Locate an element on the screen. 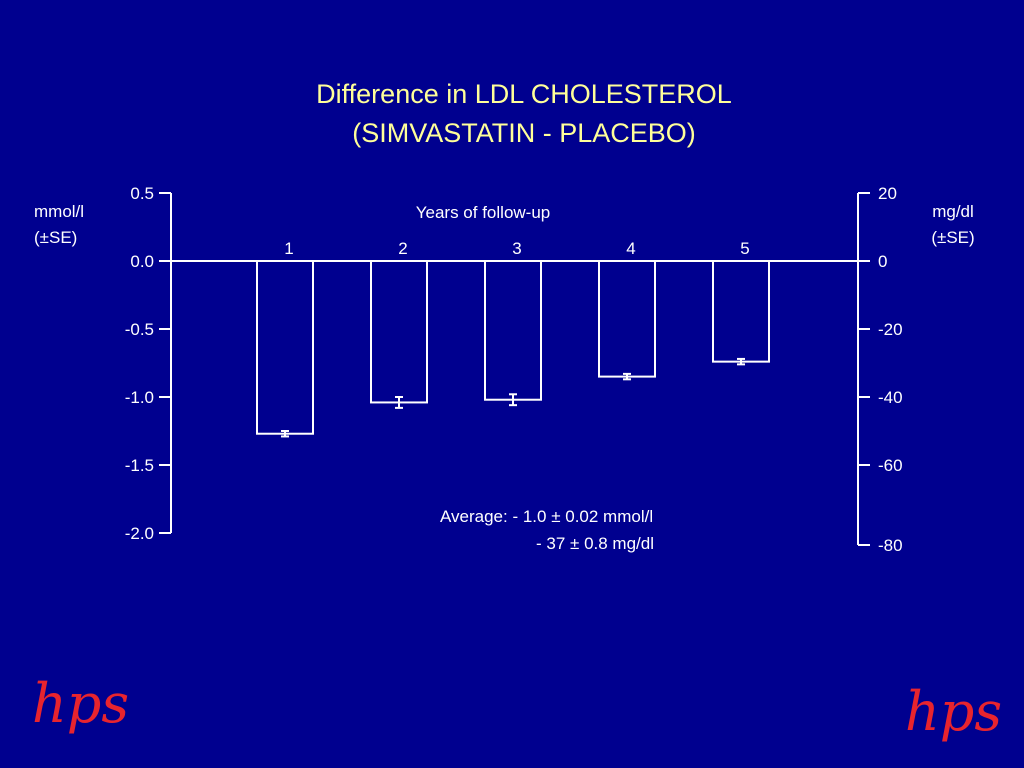  category-labels: 1 2 3 4 5 is located at coordinates (516, 248).